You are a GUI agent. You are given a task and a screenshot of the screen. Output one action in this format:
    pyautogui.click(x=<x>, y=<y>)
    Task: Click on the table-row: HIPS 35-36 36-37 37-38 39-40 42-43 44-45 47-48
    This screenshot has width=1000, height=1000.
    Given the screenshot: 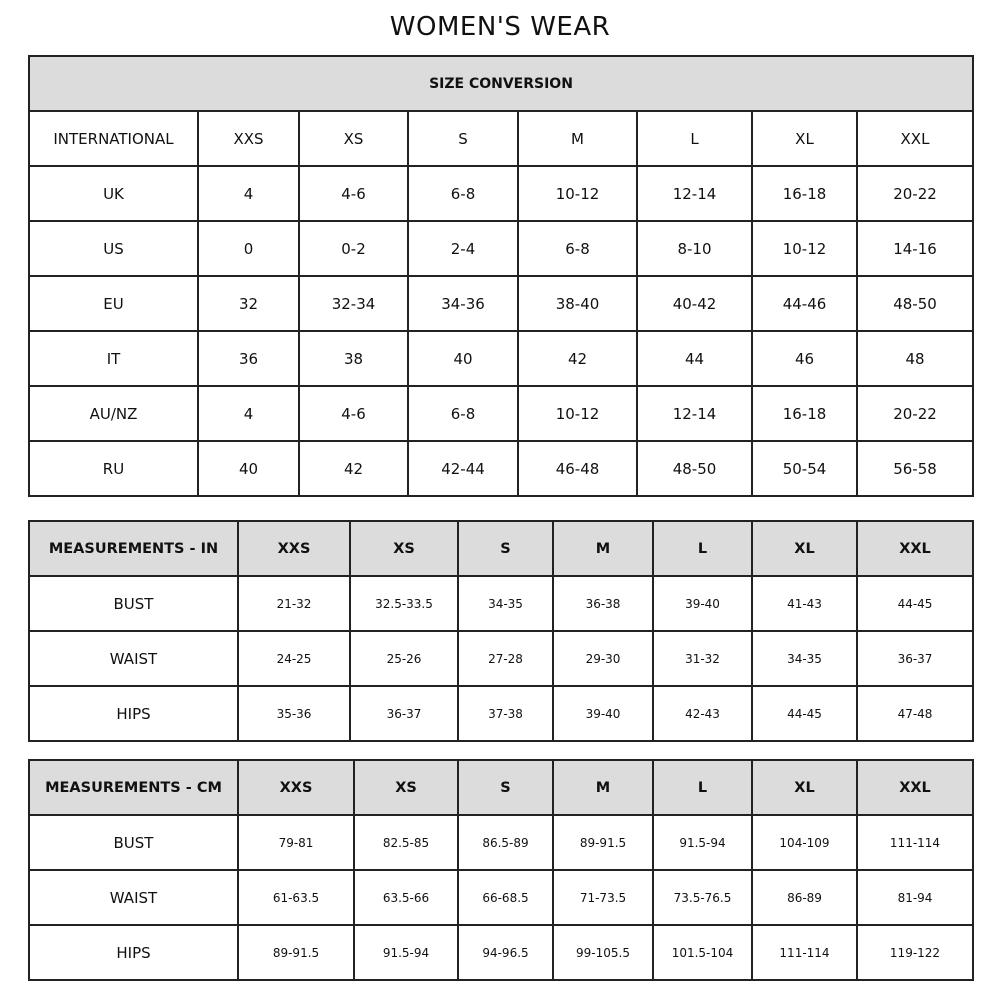 What is the action you would take?
    pyautogui.click(x=501, y=713)
    